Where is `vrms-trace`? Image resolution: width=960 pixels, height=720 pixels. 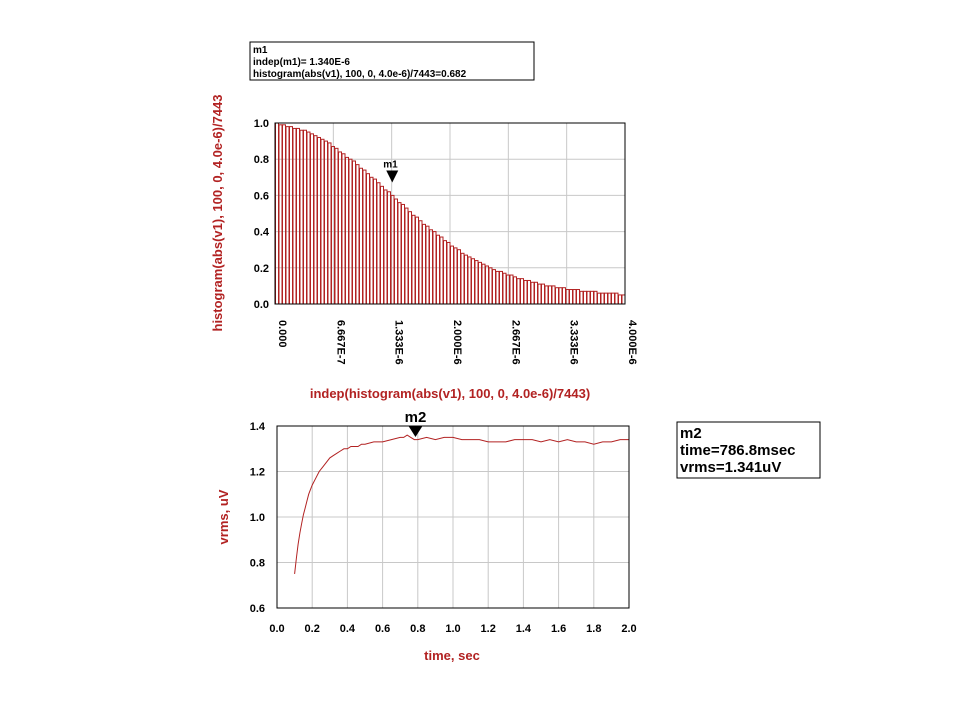 vrms-trace is located at coordinates (461, 504).